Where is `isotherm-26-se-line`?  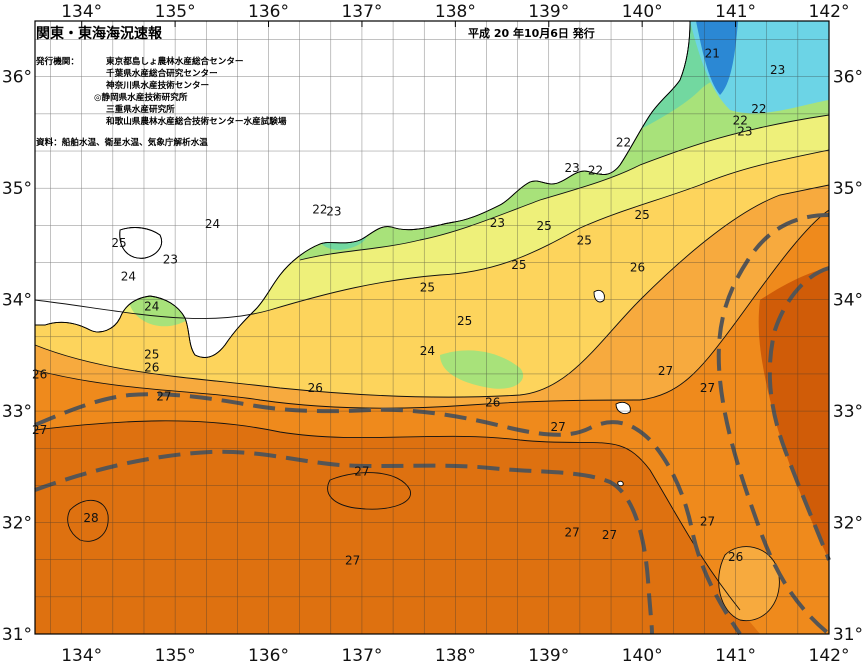 isotherm-26-se-line is located at coordinates (749, 584).